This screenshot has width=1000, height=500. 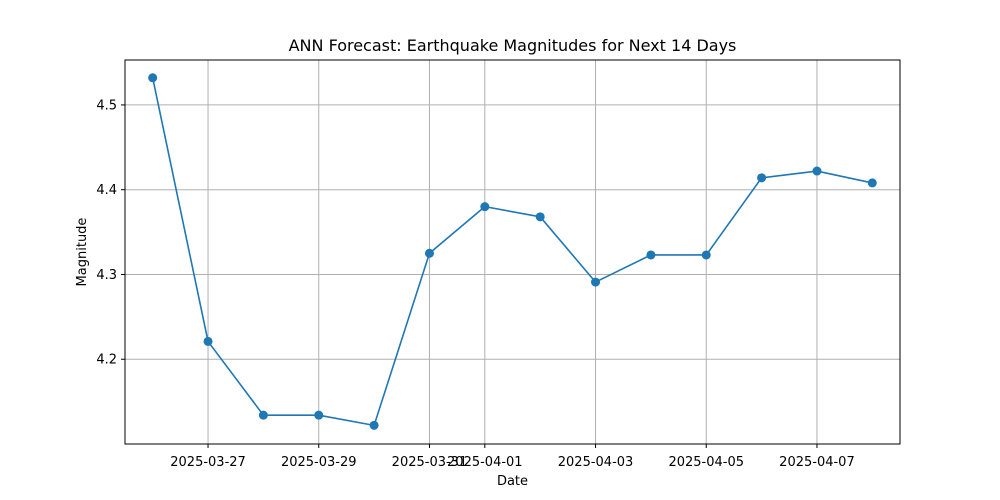 I want to click on x-tick-label: 2025-03-27, so click(x=208, y=462).